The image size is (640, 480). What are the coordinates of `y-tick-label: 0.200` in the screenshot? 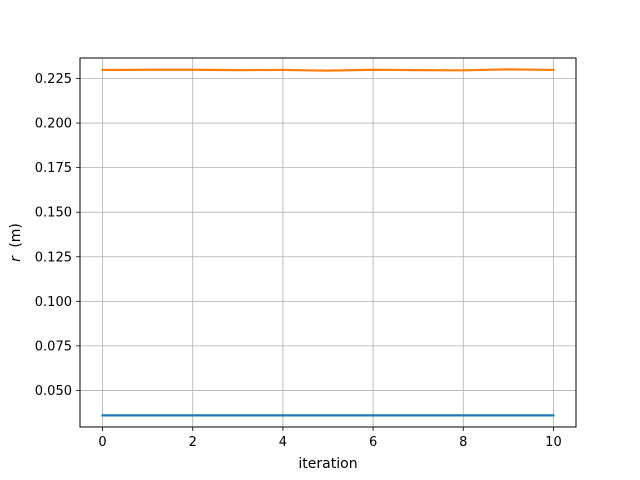 It's located at (53, 124).